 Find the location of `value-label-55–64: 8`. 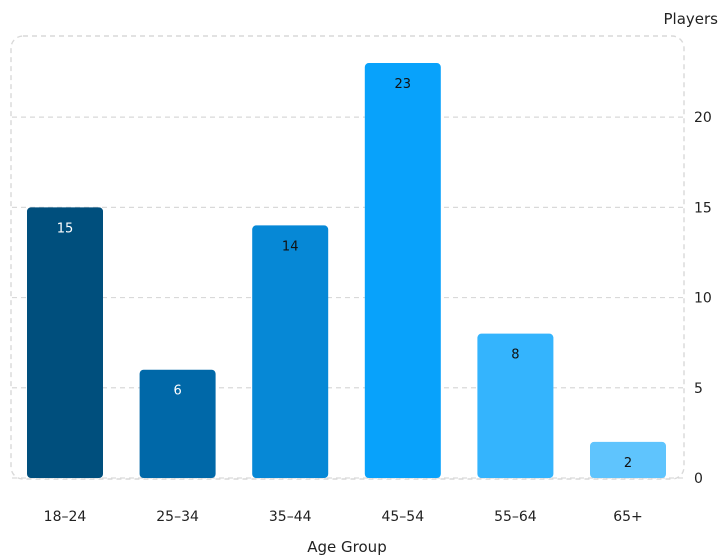

value-label-55–64: 8 is located at coordinates (515, 355).